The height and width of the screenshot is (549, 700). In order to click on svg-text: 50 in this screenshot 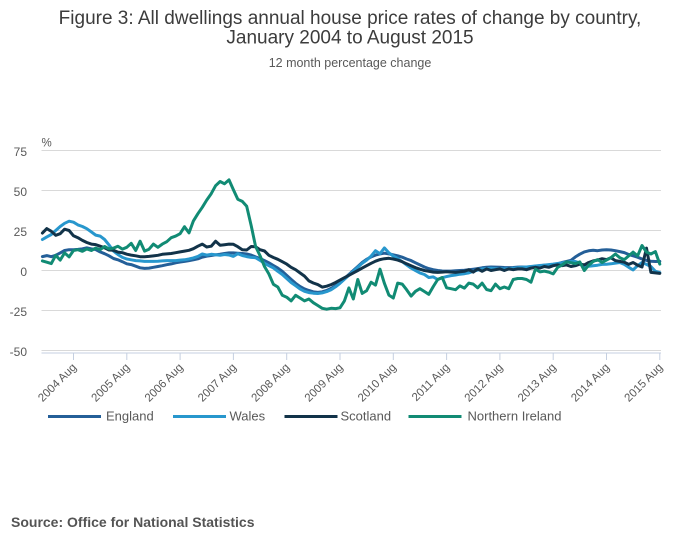, I will do `click(21, 192)`.